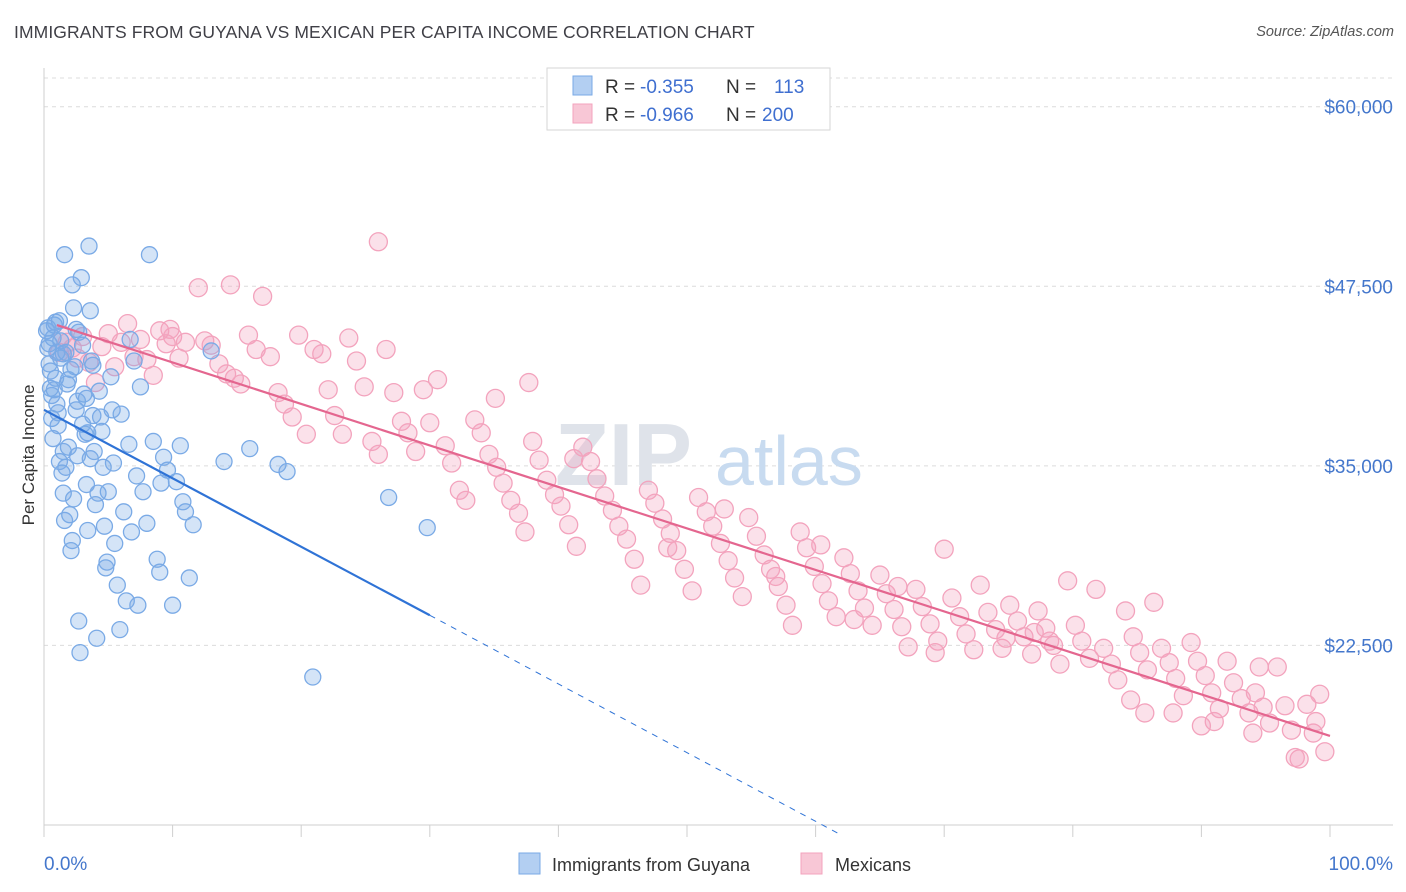 The image size is (1406, 892). Describe the element at coordinates (620, 87) in the screenshot. I see `stats-r-label-guyana: R =` at that location.